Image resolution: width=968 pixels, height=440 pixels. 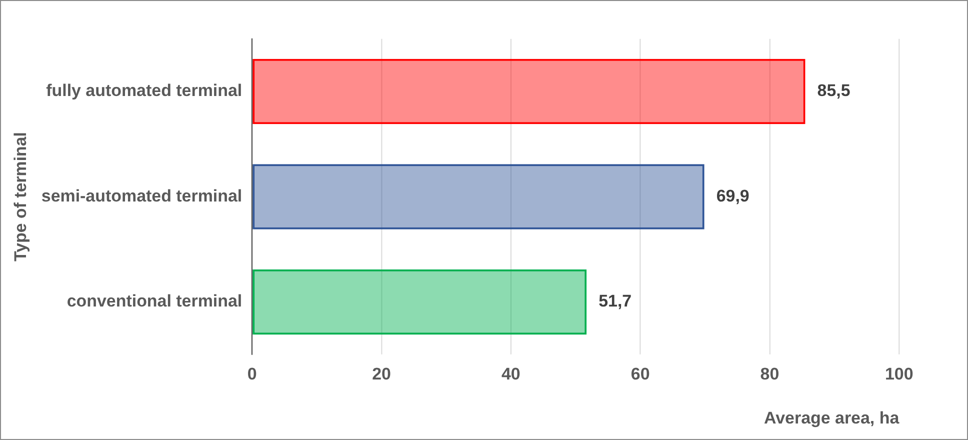 I want to click on data-label: 85,5, so click(x=833, y=90).